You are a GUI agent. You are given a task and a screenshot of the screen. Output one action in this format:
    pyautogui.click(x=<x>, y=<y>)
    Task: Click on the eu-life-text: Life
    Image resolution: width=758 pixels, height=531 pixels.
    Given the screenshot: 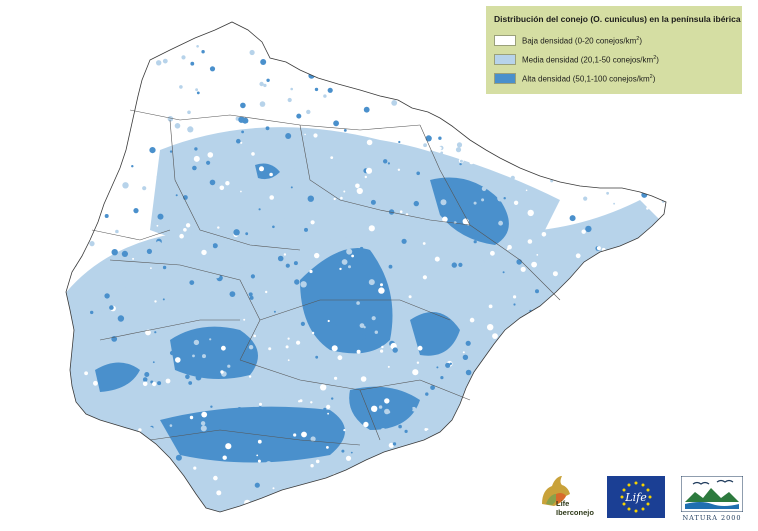 What is the action you would take?
    pyautogui.click(x=635, y=497)
    